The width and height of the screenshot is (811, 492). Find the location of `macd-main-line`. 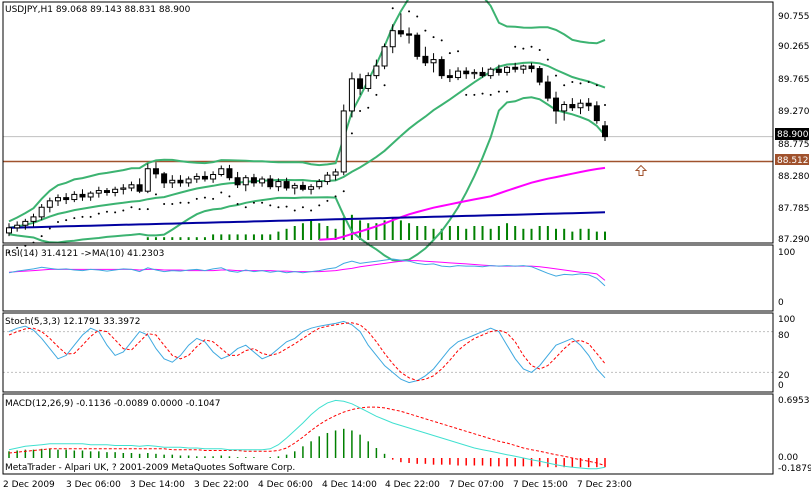

macd-main-line is located at coordinates (307, 434).